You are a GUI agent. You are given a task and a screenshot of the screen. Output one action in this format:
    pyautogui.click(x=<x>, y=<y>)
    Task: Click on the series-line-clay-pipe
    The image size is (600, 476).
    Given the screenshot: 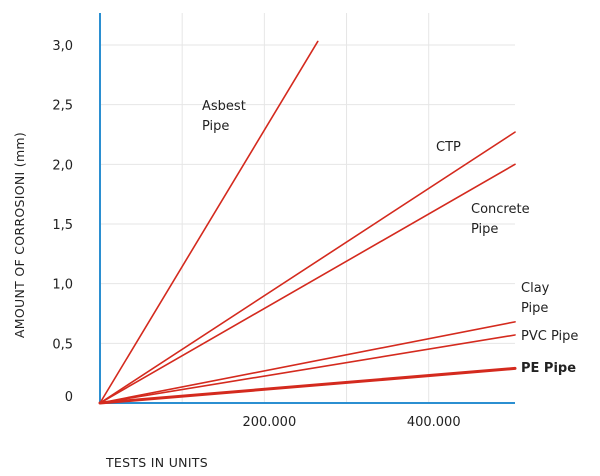 What is the action you would take?
    pyautogui.click(x=307, y=362)
    